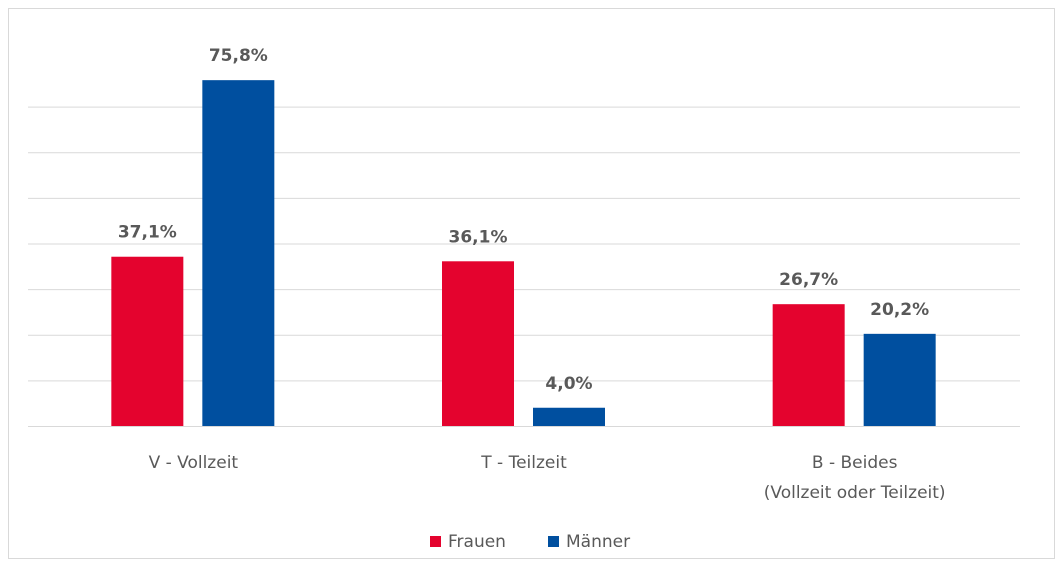 The image size is (1063, 567). I want to click on data-label: 37,1%, so click(147, 233).